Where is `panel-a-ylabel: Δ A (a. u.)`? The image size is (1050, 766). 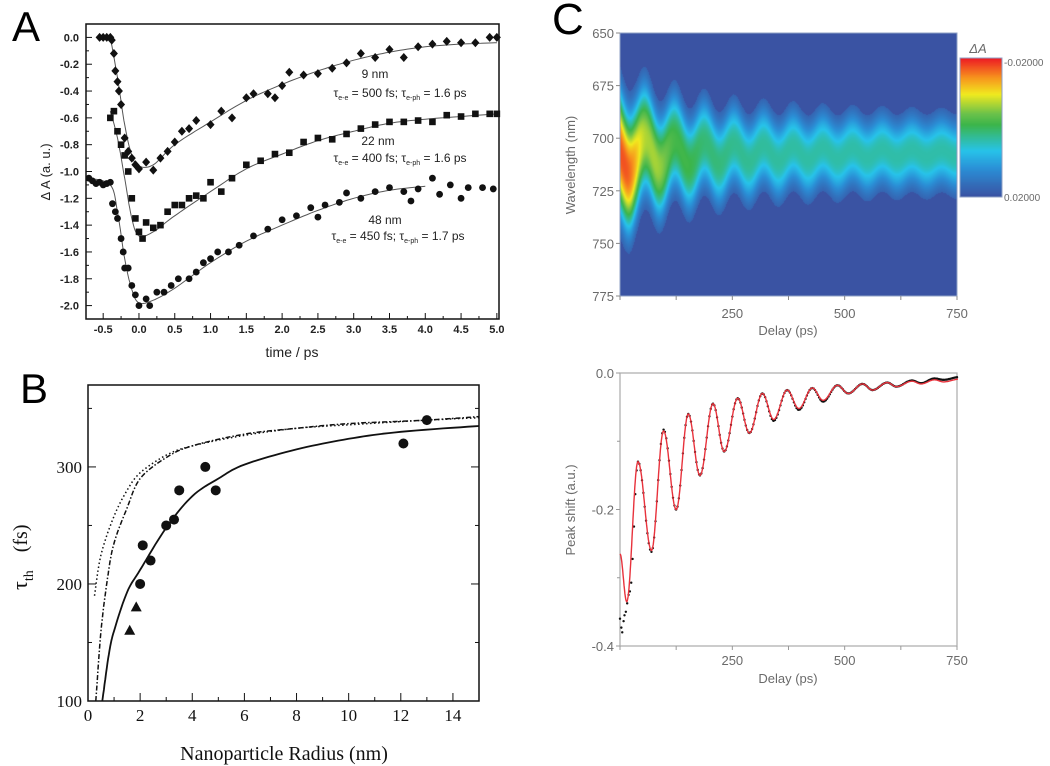 panel-a-ylabel: Δ A (a. u.) is located at coordinates (45, 171).